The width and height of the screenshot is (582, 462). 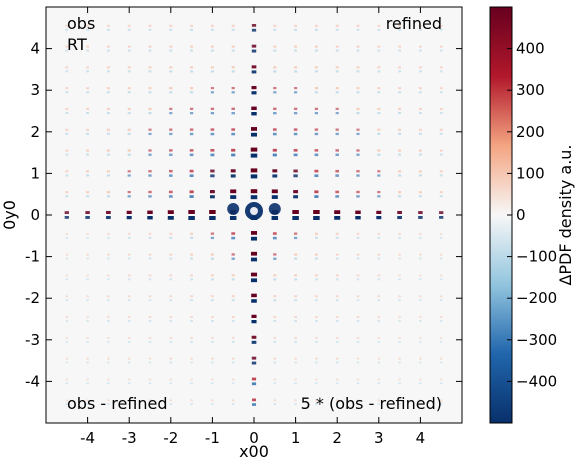 I want to click on x-tick-label: 1, so click(x=296, y=438).